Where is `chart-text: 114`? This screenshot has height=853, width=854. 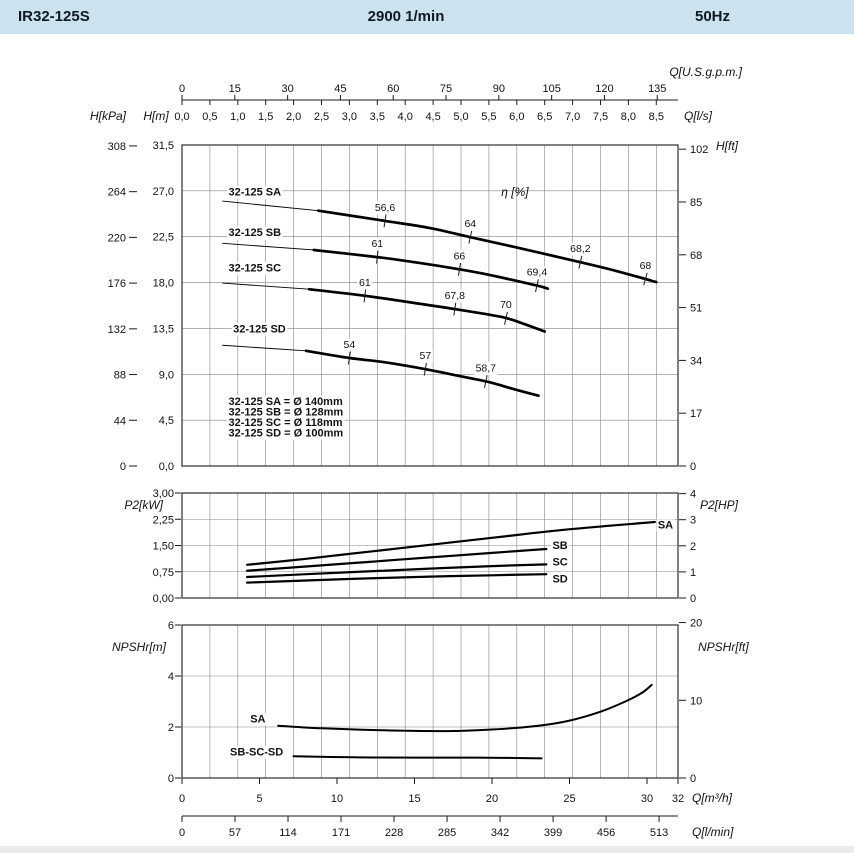
chart-text: 114 is located at coordinates (288, 833).